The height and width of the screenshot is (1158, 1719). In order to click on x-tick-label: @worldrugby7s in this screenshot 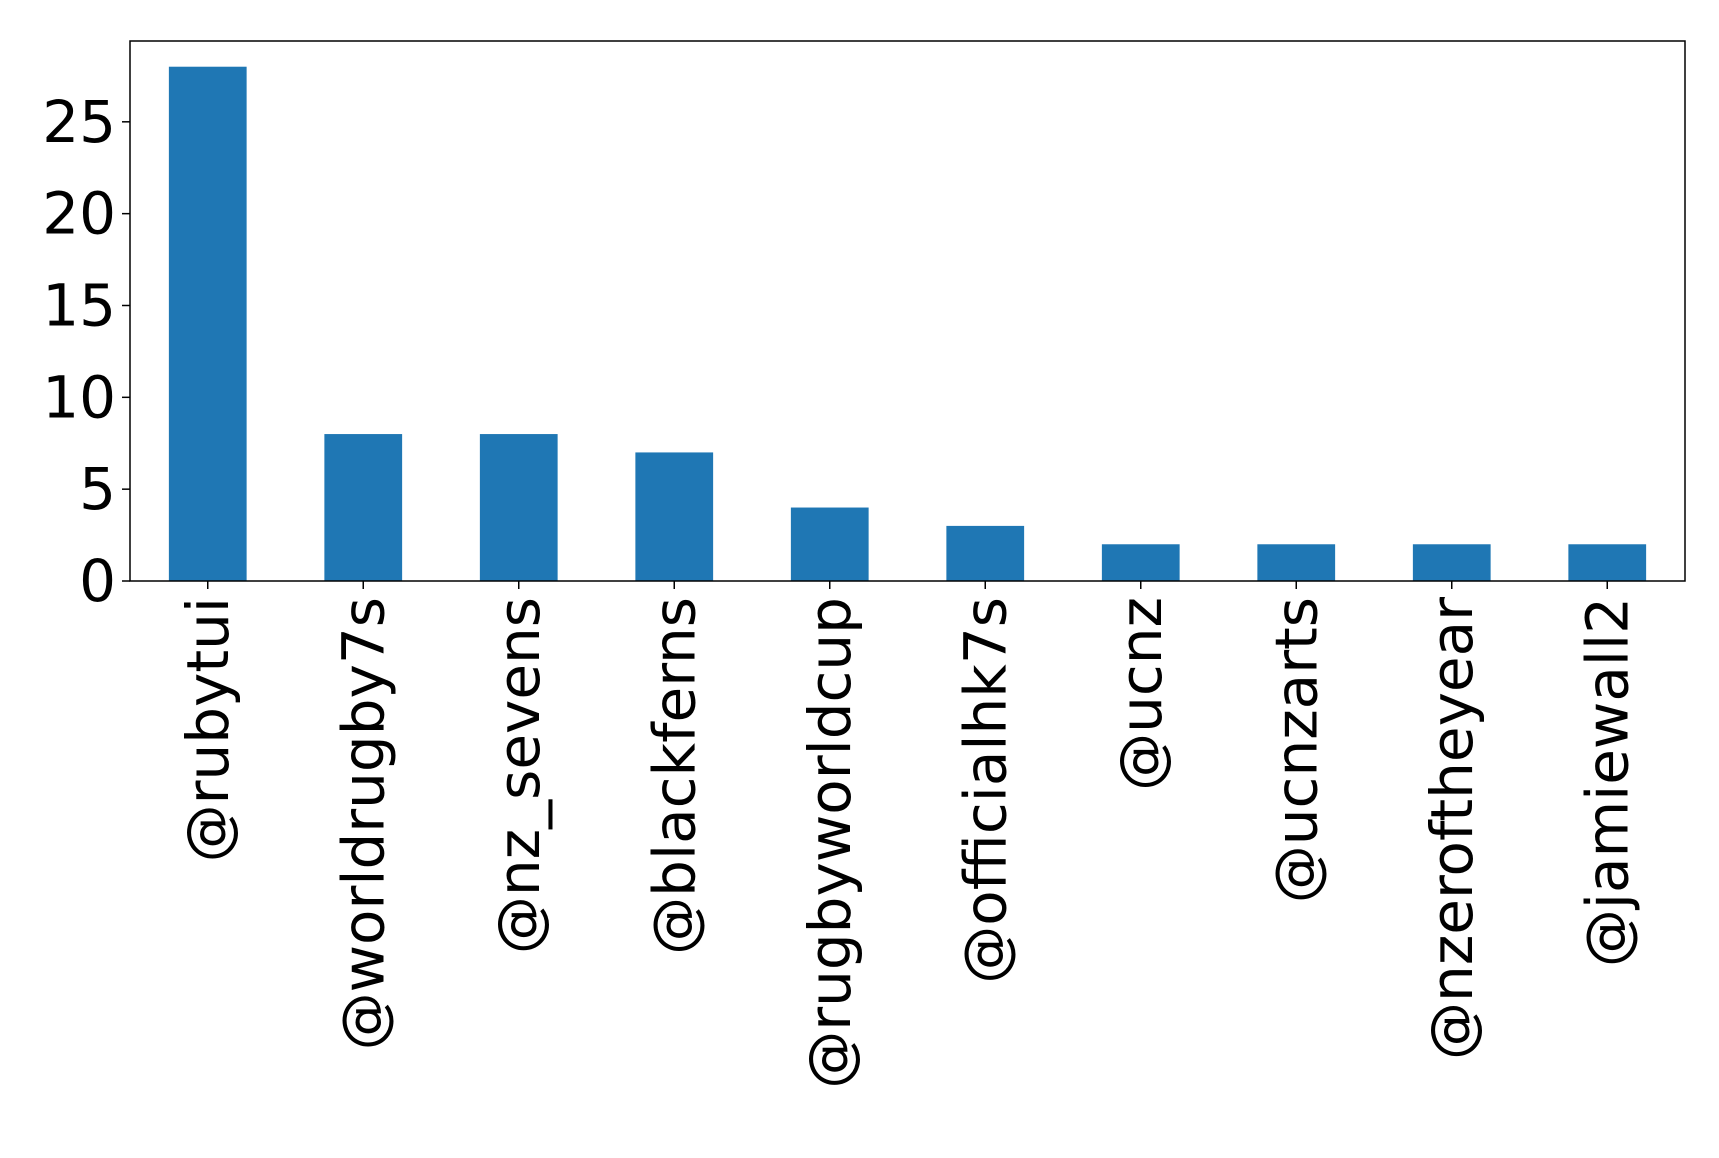, I will do `click(363, 823)`.